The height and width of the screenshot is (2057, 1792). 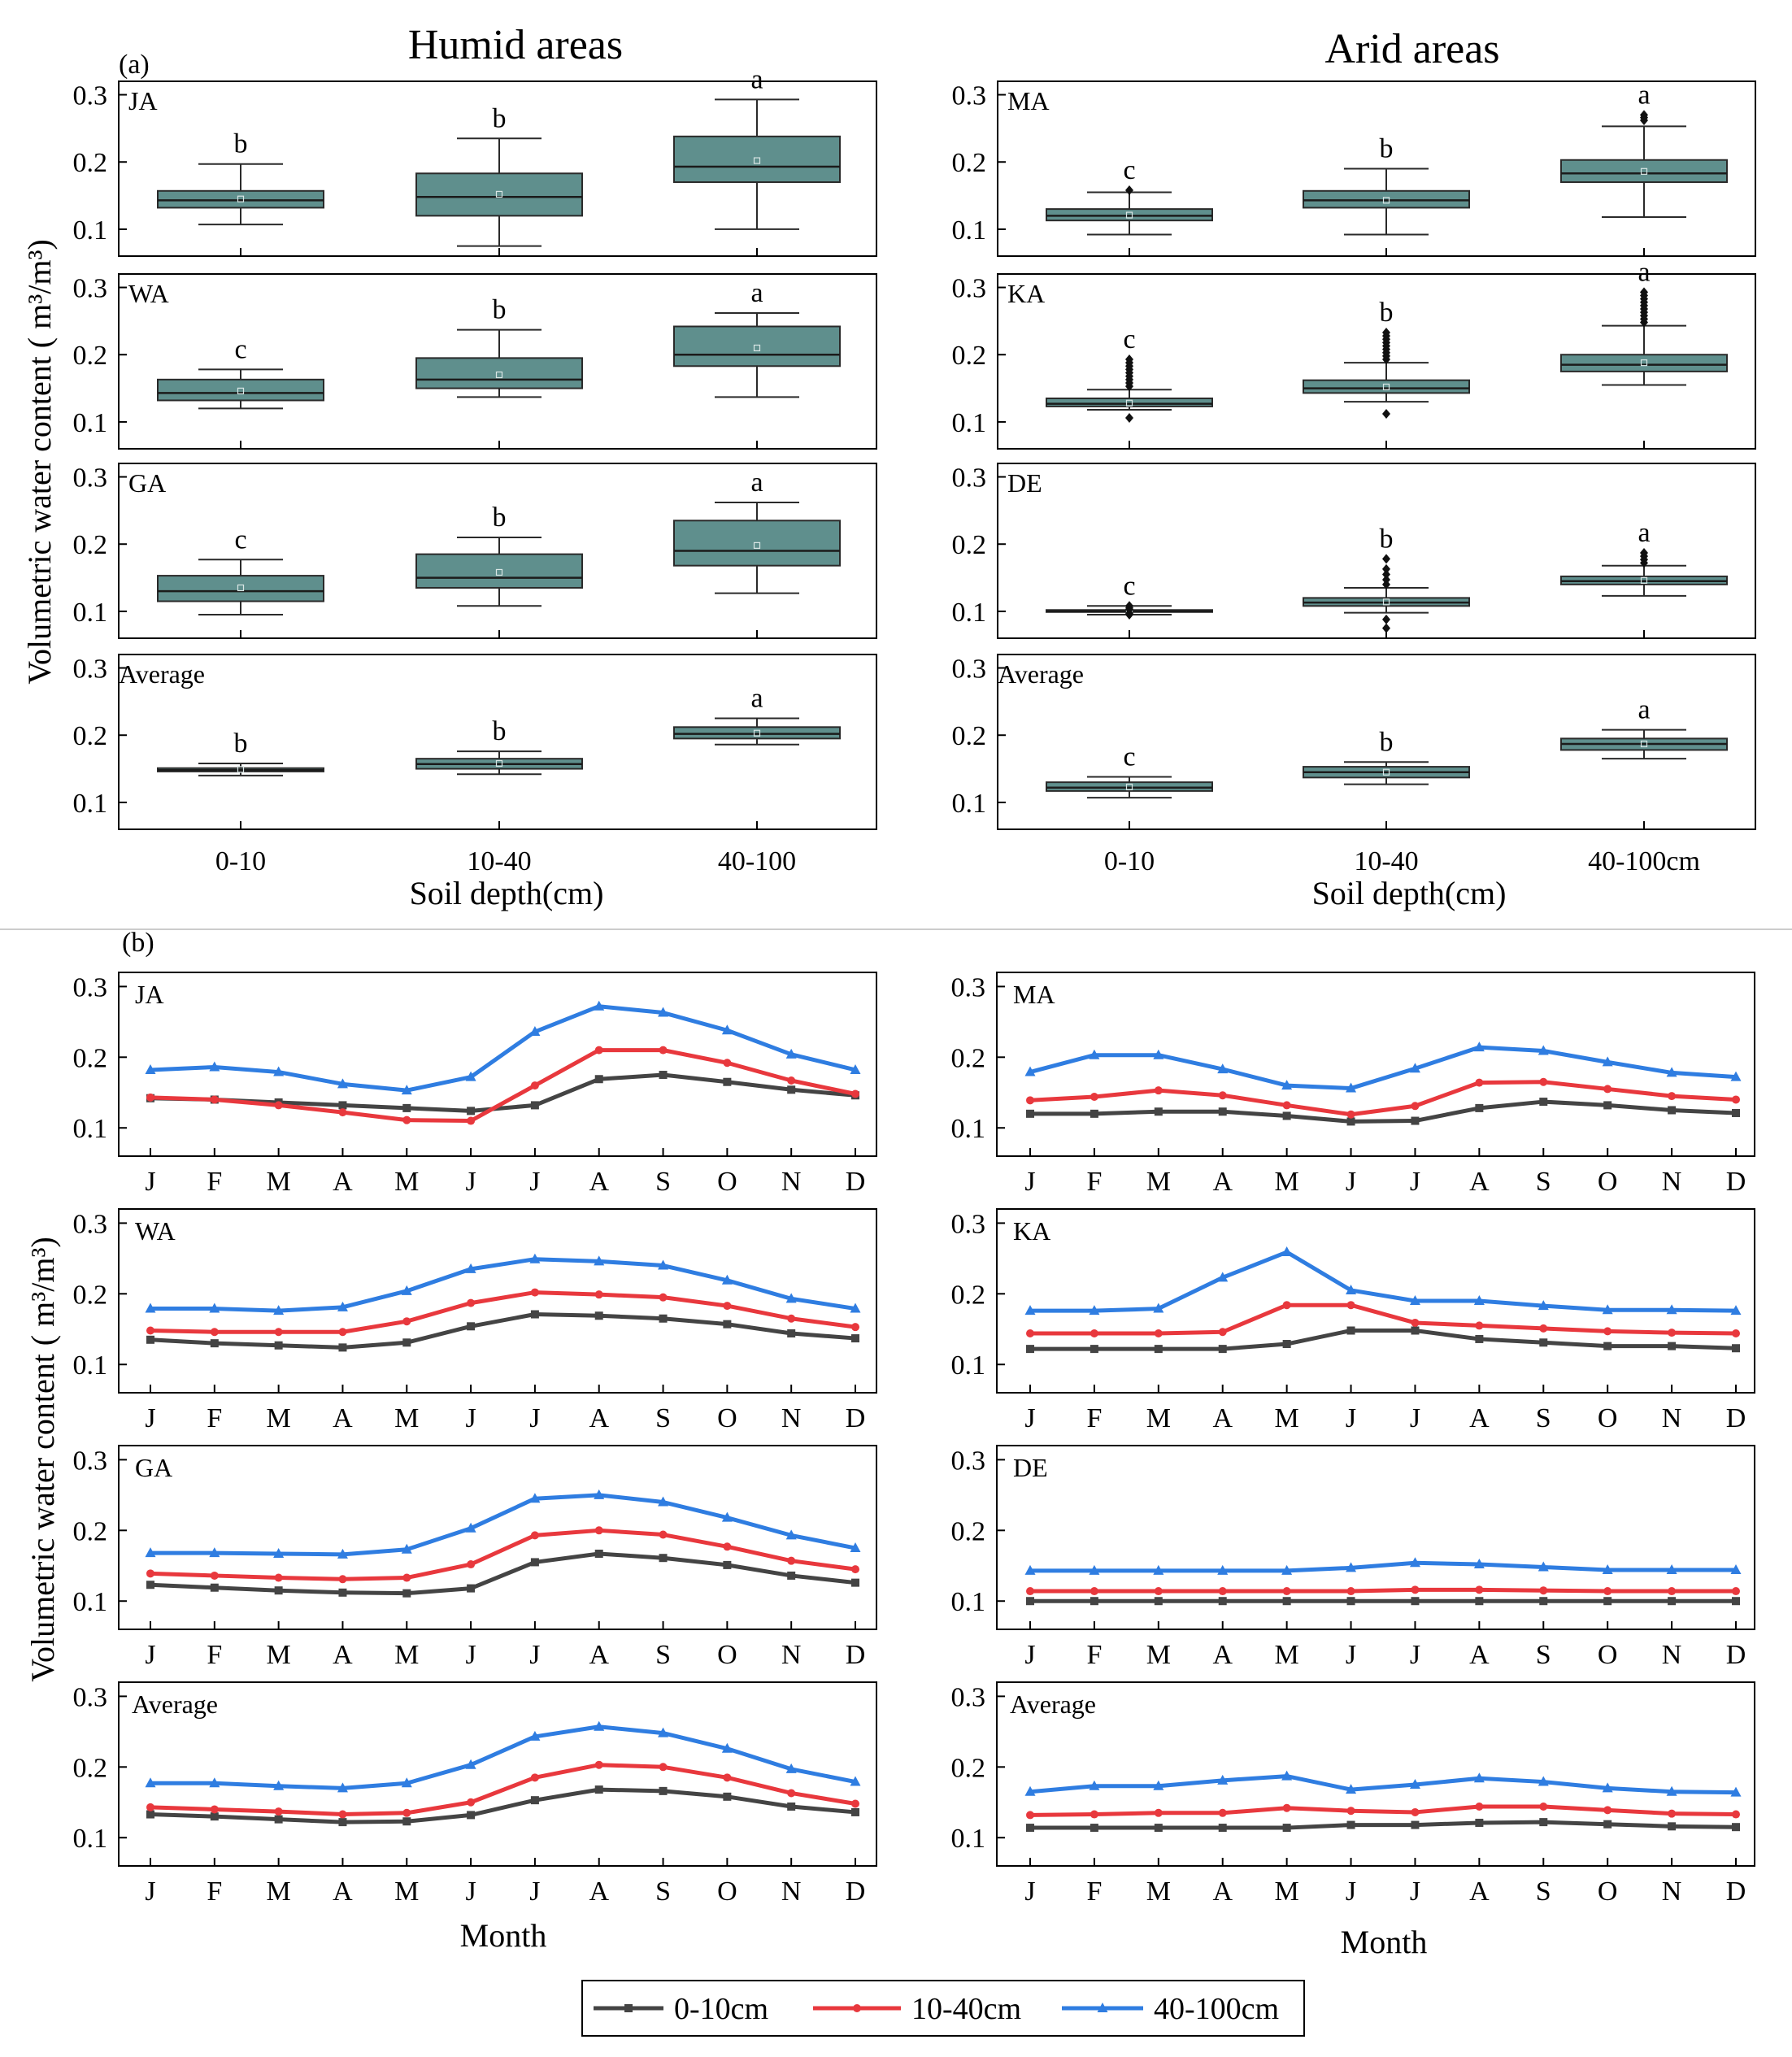 I want to click on y-axis-title-a: Volumetric water content ( m³/m³), so click(x=39, y=462).